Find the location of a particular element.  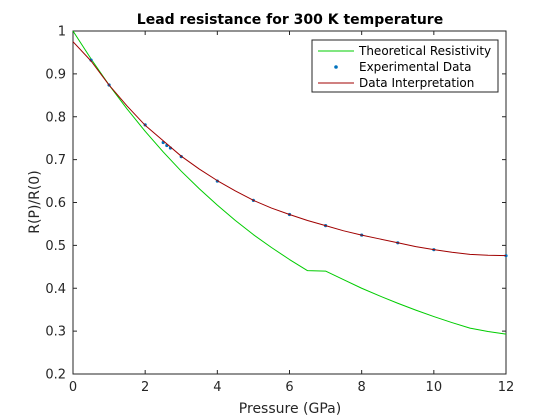

x-tick-label: 10 is located at coordinates (434, 387).